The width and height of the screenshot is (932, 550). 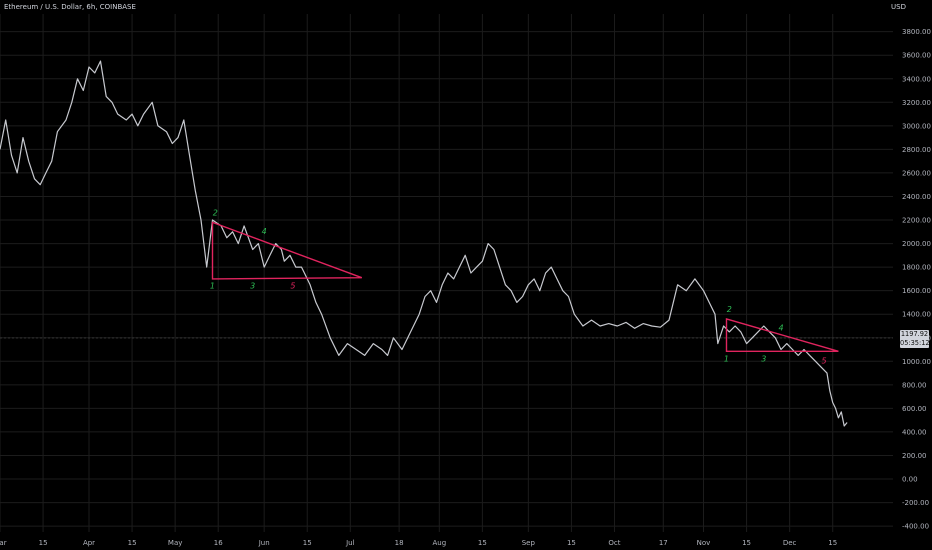 I want to click on y-tick-label: 3600.00, so click(x=916, y=56).